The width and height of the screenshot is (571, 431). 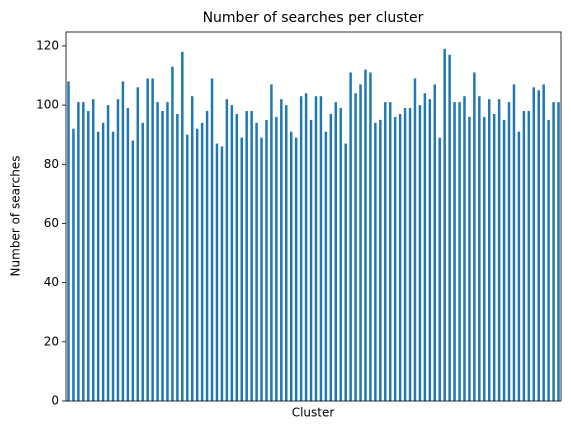 I want to click on y-tick-label: 0, so click(x=55, y=401).